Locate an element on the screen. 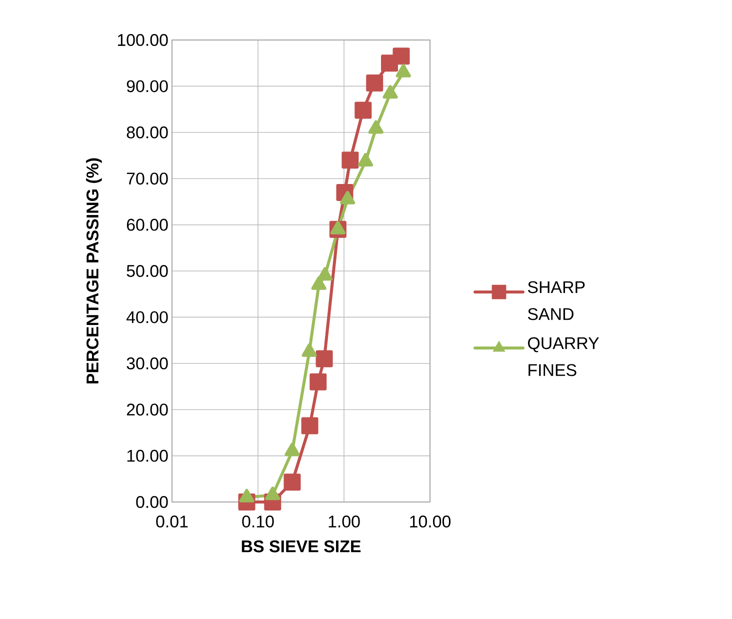  y-tick-label: 40.00 is located at coordinates (147, 317).